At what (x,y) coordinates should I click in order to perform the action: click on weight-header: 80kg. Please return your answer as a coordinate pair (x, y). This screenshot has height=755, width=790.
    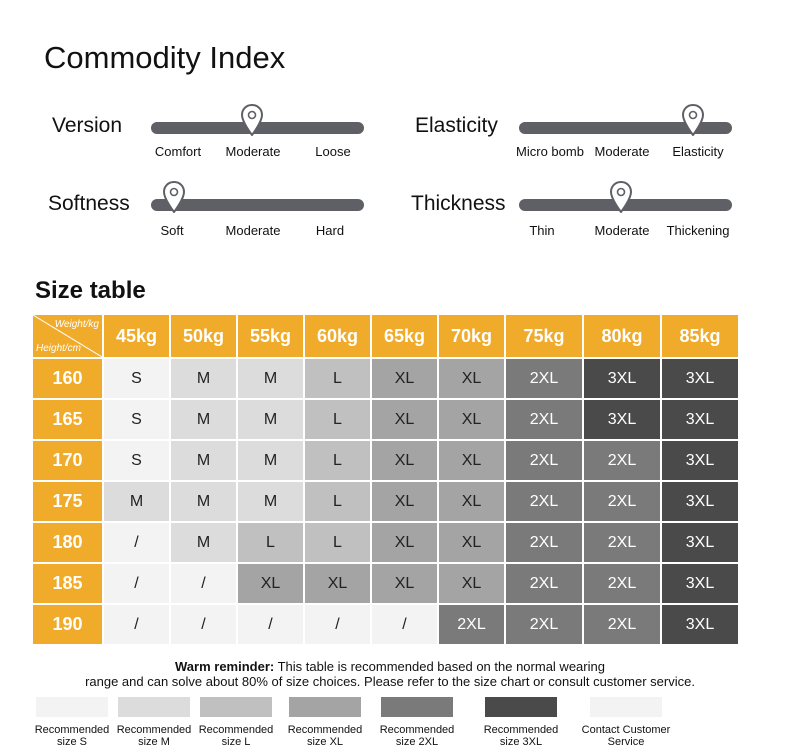
    Looking at the image, I should click on (622, 336).